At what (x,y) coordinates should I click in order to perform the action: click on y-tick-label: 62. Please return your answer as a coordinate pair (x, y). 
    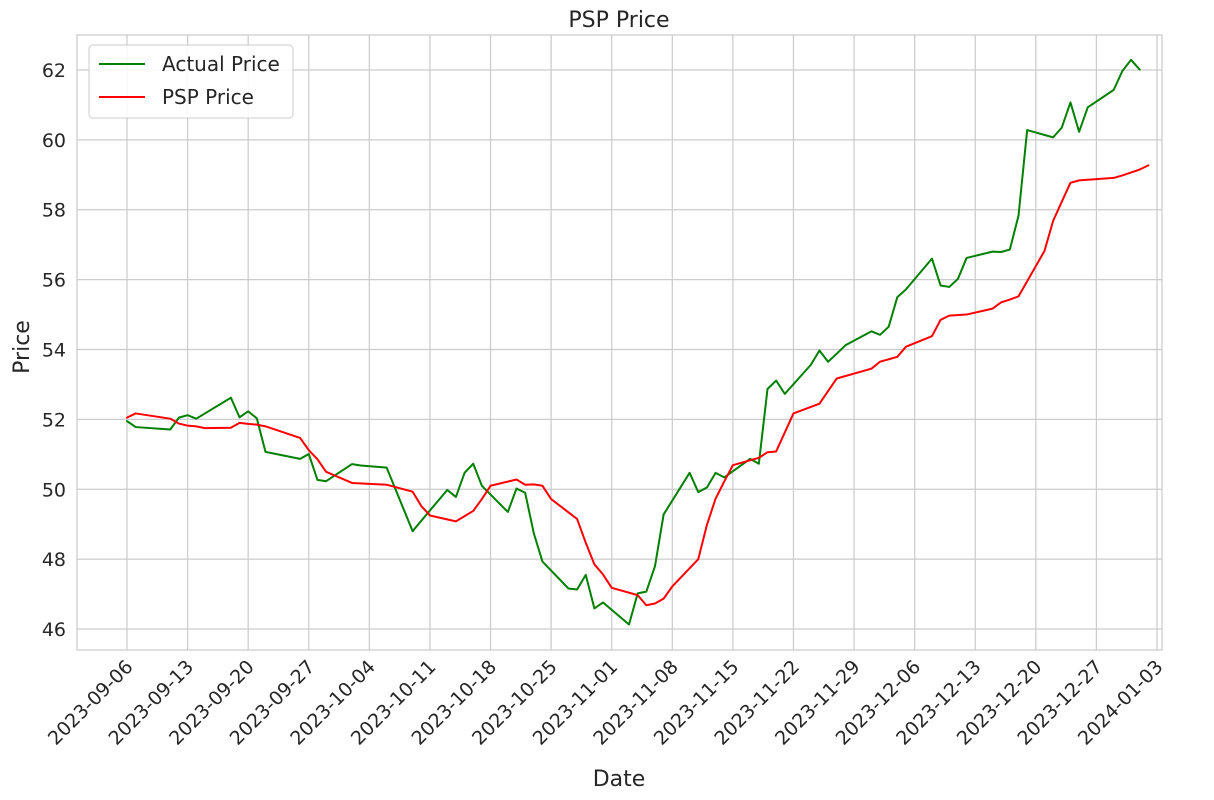
    Looking at the image, I should click on (54, 71).